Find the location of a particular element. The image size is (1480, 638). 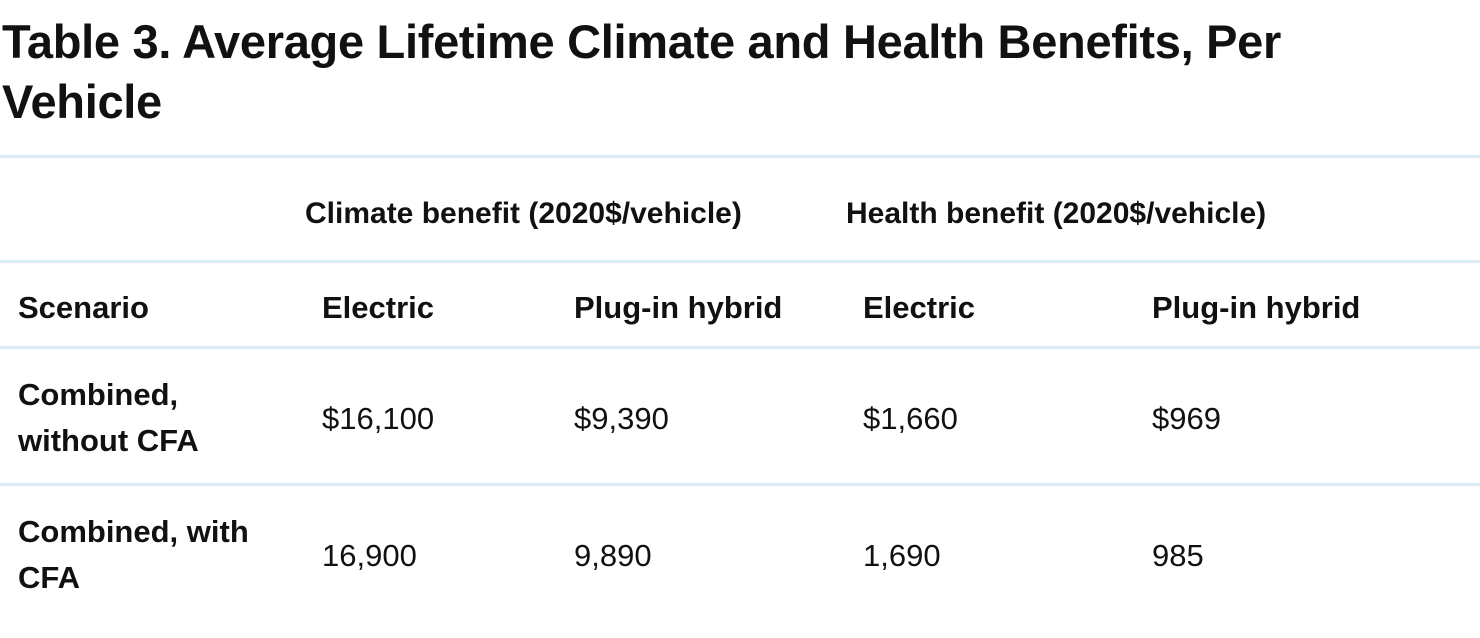

table-cell-climate-electric: 16,900 is located at coordinates (369, 555).